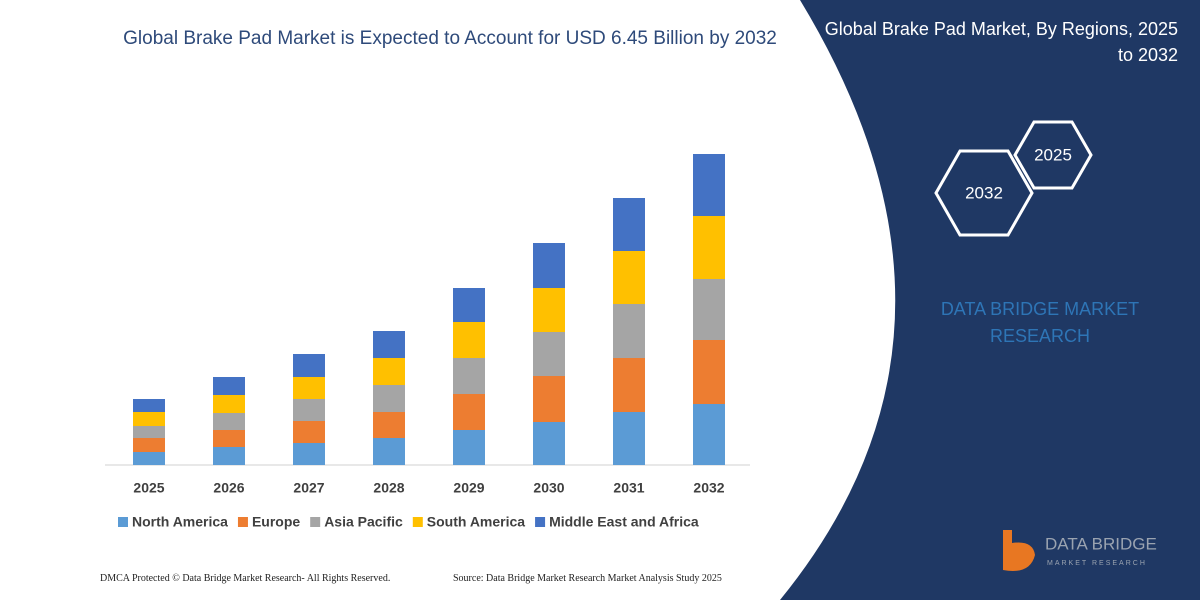 The height and width of the screenshot is (600, 1200). I want to click on hexagon-label: 2025, so click(1053, 154).